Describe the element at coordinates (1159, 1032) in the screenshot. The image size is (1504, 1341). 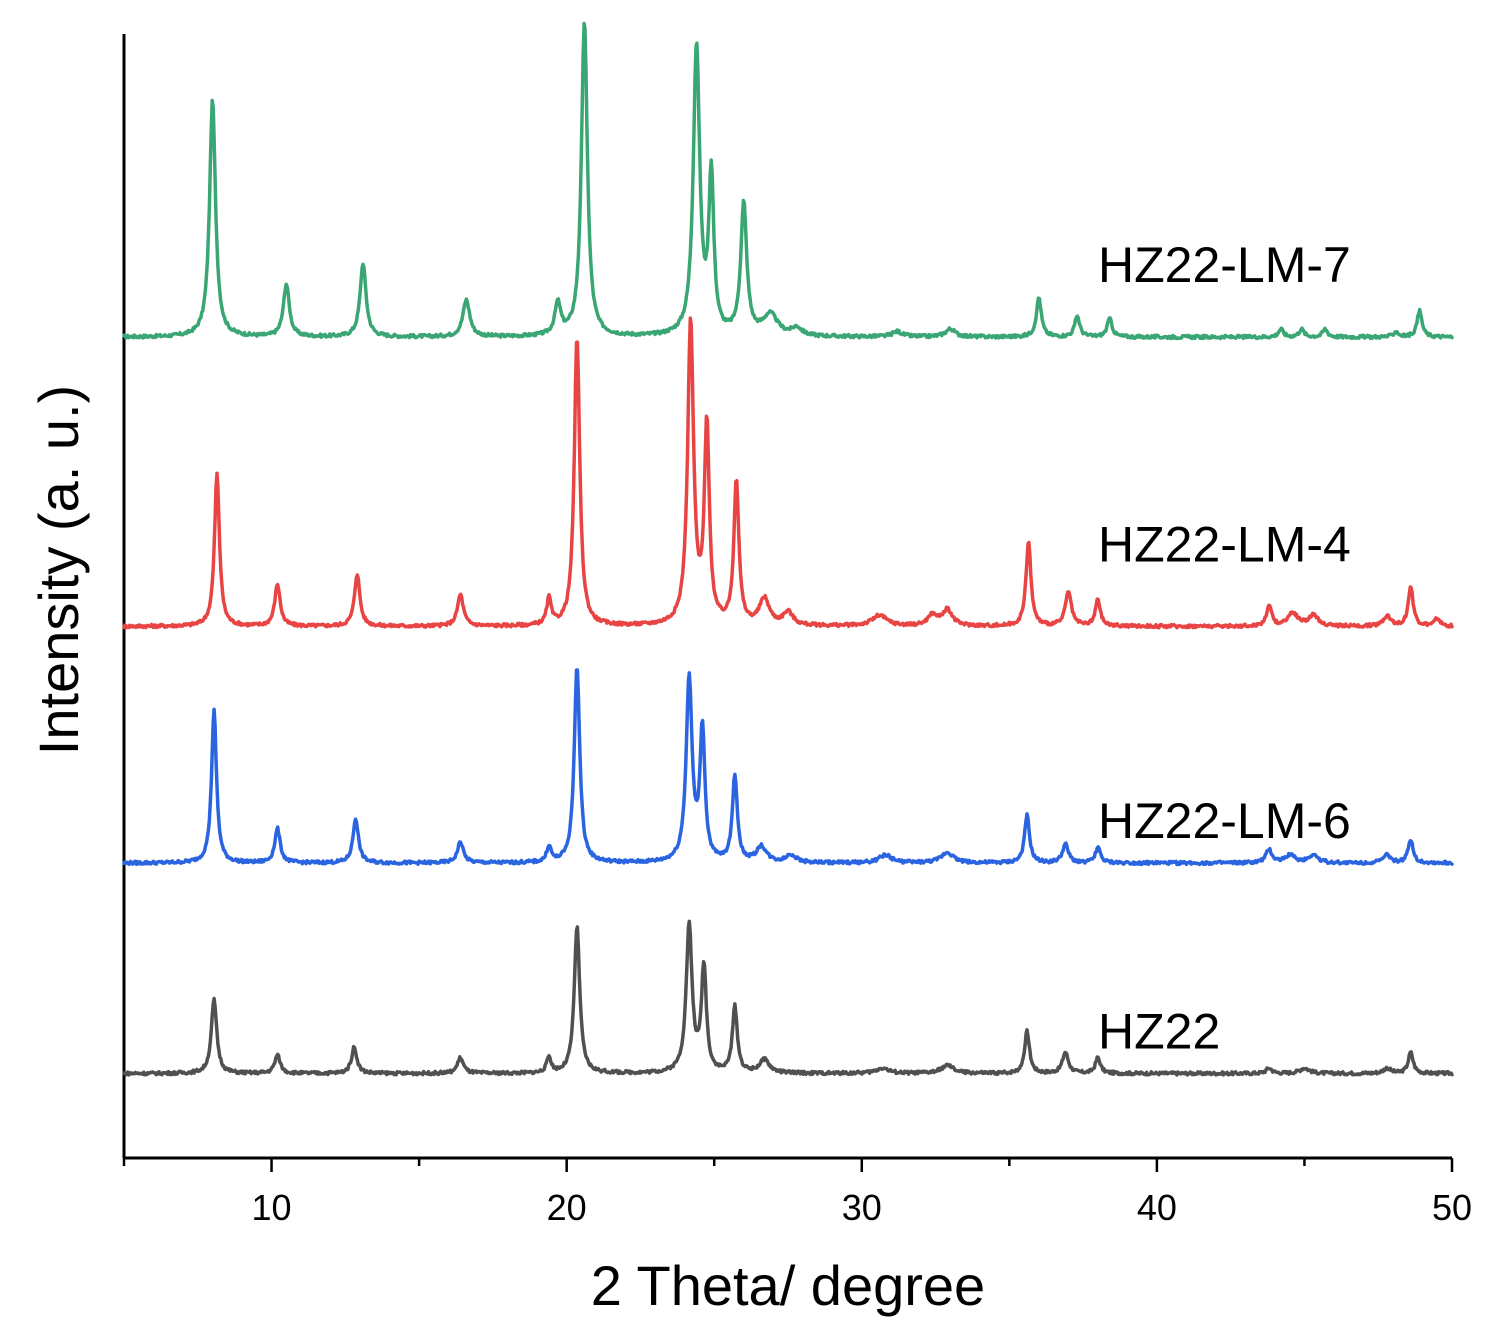
I see `series-label: HZ22` at that location.